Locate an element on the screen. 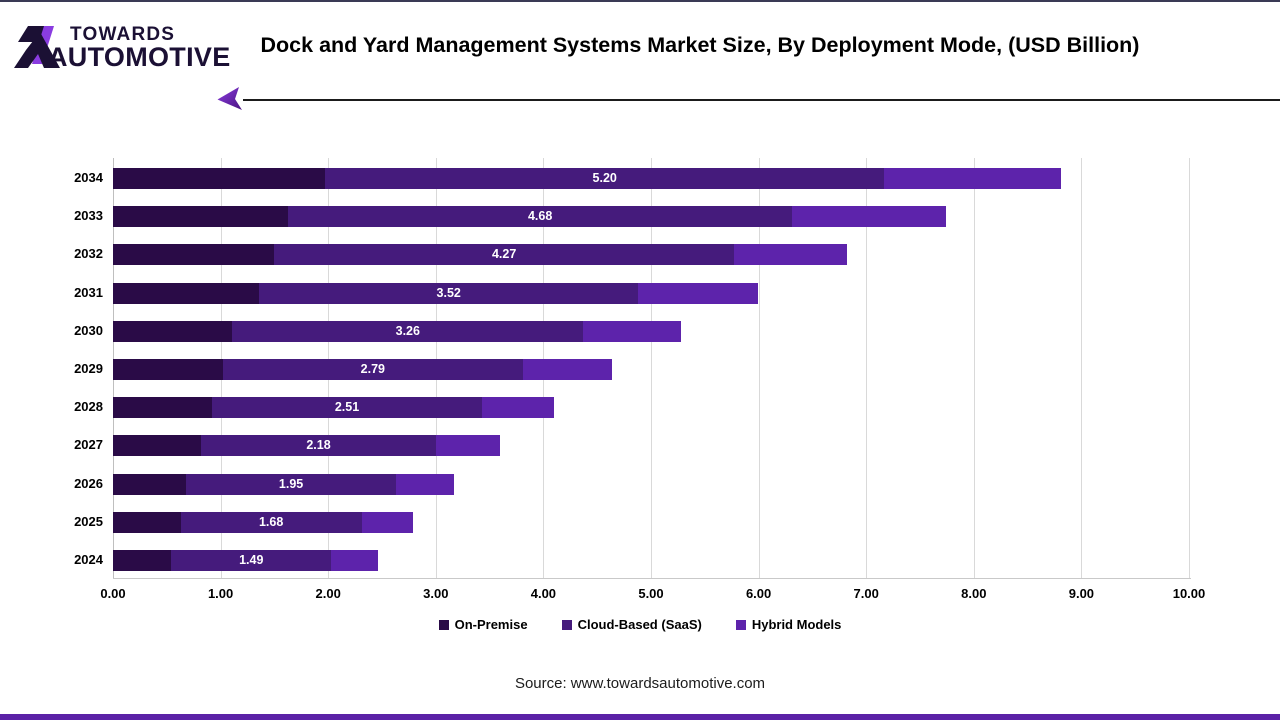  gridline-7.00 is located at coordinates (867, 368).